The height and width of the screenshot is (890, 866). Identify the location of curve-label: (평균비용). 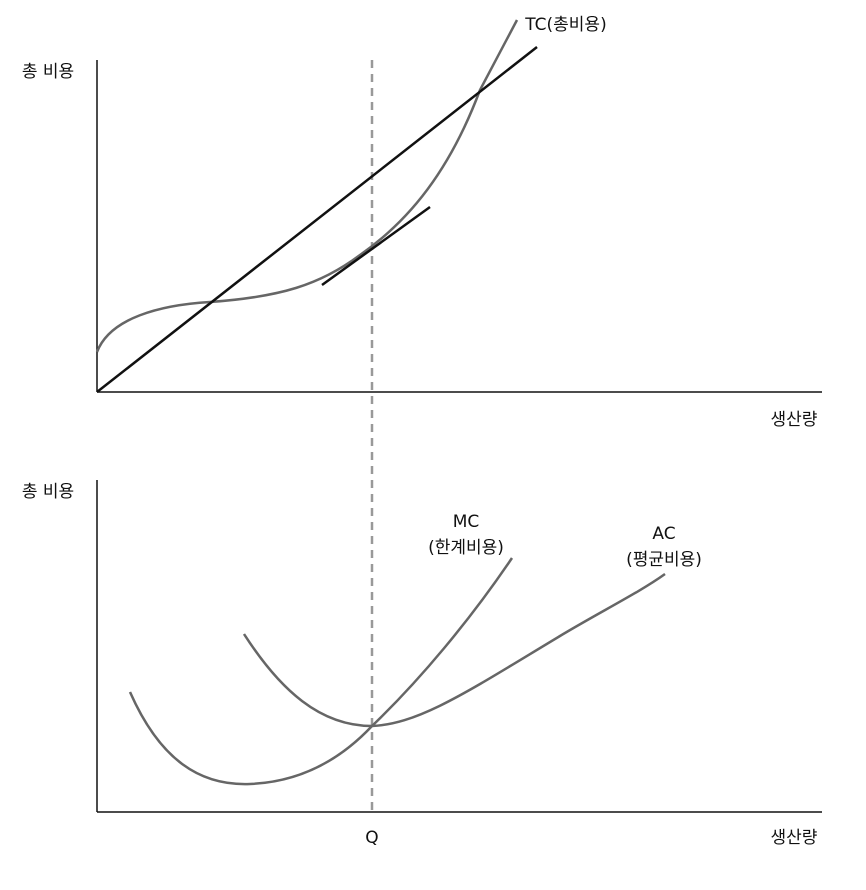
(664, 560).